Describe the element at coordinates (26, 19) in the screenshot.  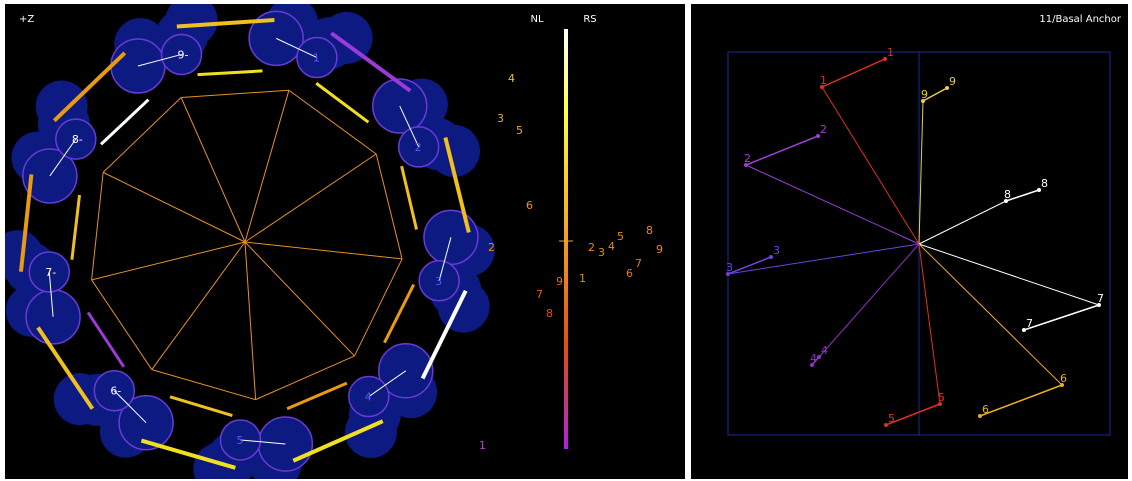
I see `view-axis-label: +Z` at that location.